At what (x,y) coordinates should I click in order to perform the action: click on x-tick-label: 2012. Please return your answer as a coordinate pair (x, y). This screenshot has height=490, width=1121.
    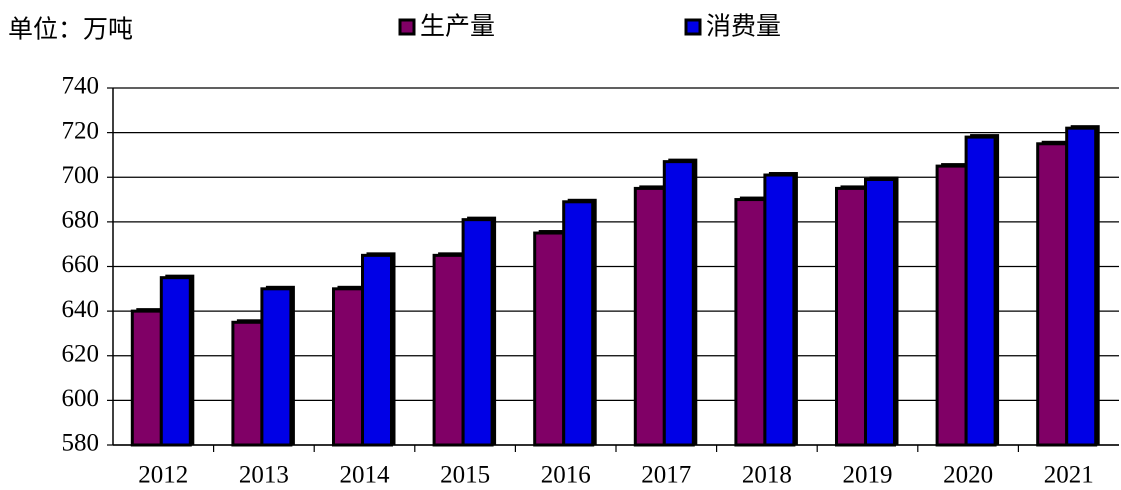
    Looking at the image, I should click on (163, 475).